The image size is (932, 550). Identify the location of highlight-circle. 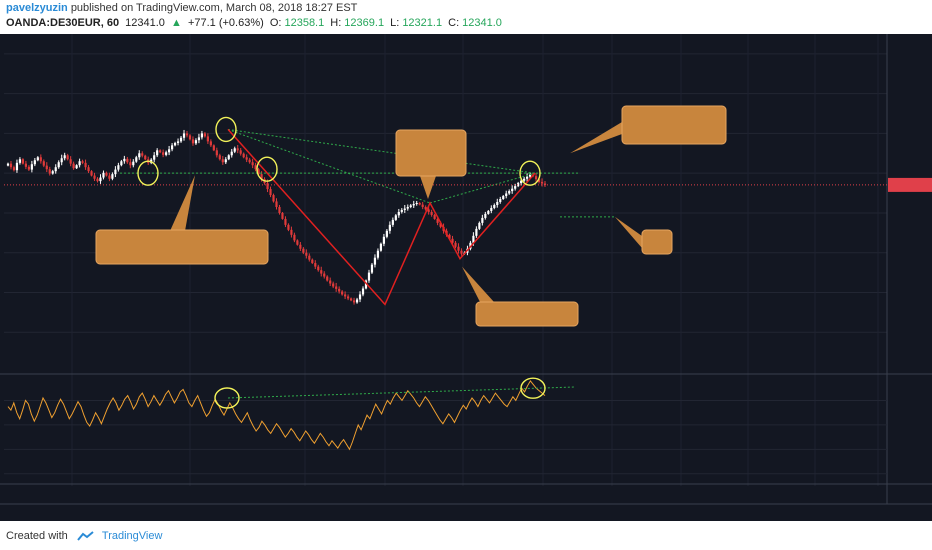
(267, 169).